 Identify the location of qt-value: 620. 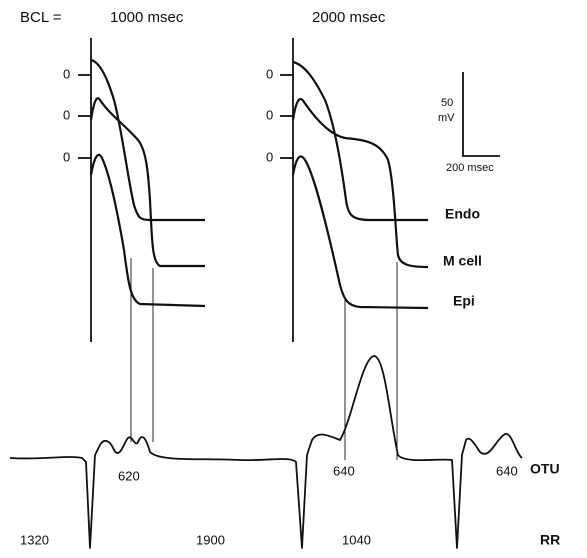
(129, 475).